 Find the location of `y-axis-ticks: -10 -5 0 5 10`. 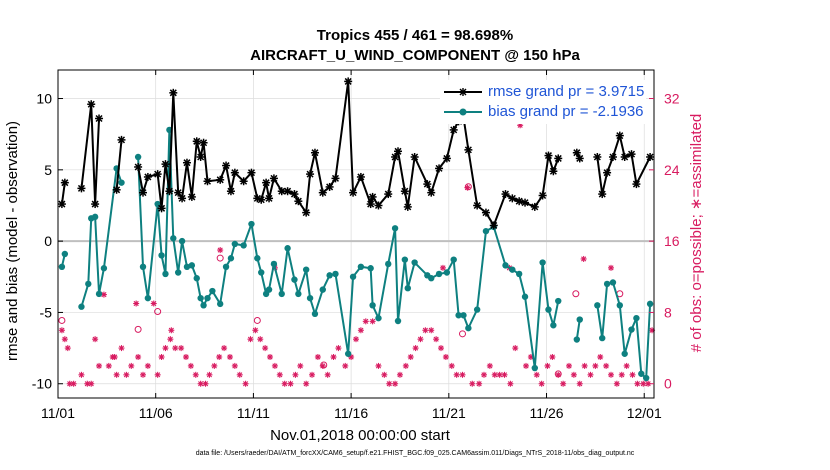

y-axis-ticks: -10 -5 0 5 10 is located at coordinates (47, 241).